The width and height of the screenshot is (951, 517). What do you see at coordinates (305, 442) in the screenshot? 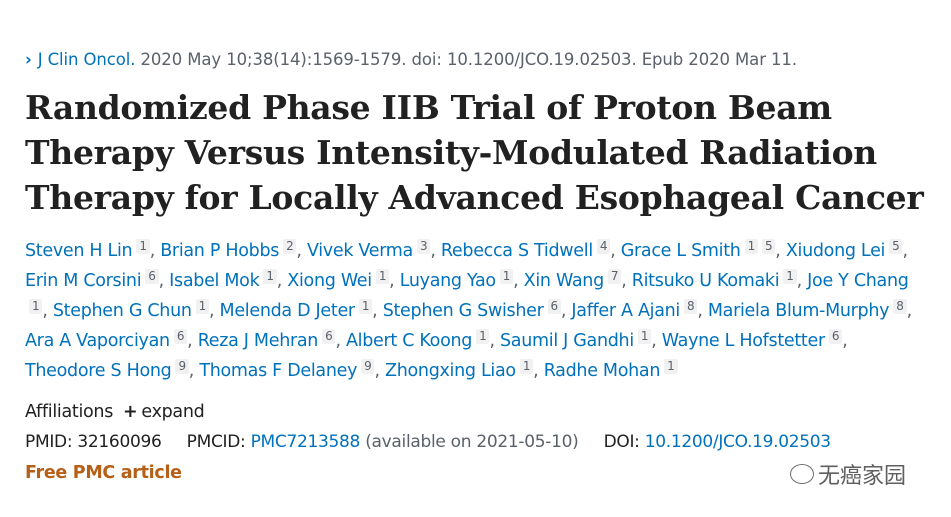
I see `pmcid-link: PMC7213588` at bounding box center [305, 442].